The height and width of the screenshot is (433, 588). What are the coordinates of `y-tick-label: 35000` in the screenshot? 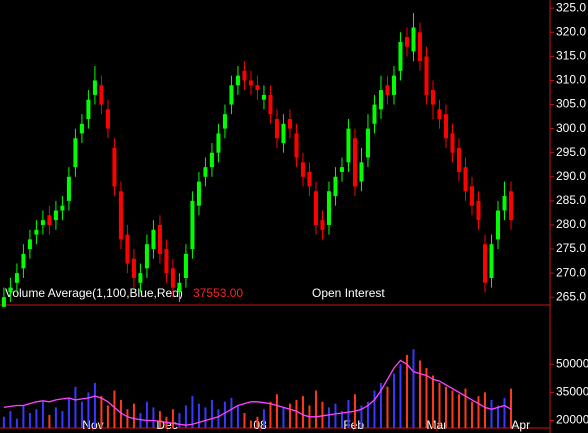 It's located at (572, 392).